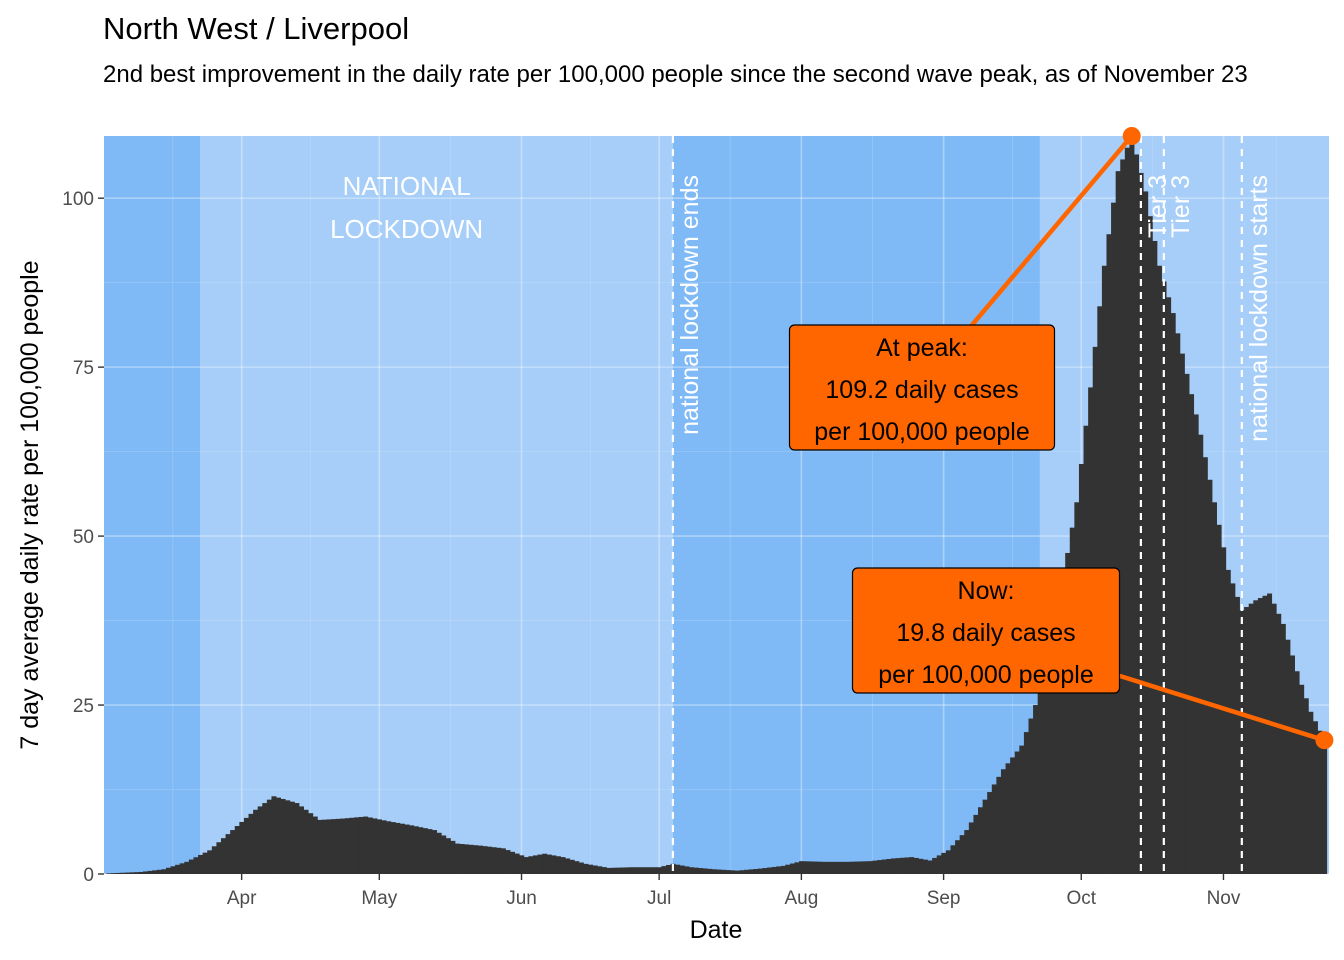  What do you see at coordinates (659, 898) in the screenshot?
I see `x-tick-label: Jul` at bounding box center [659, 898].